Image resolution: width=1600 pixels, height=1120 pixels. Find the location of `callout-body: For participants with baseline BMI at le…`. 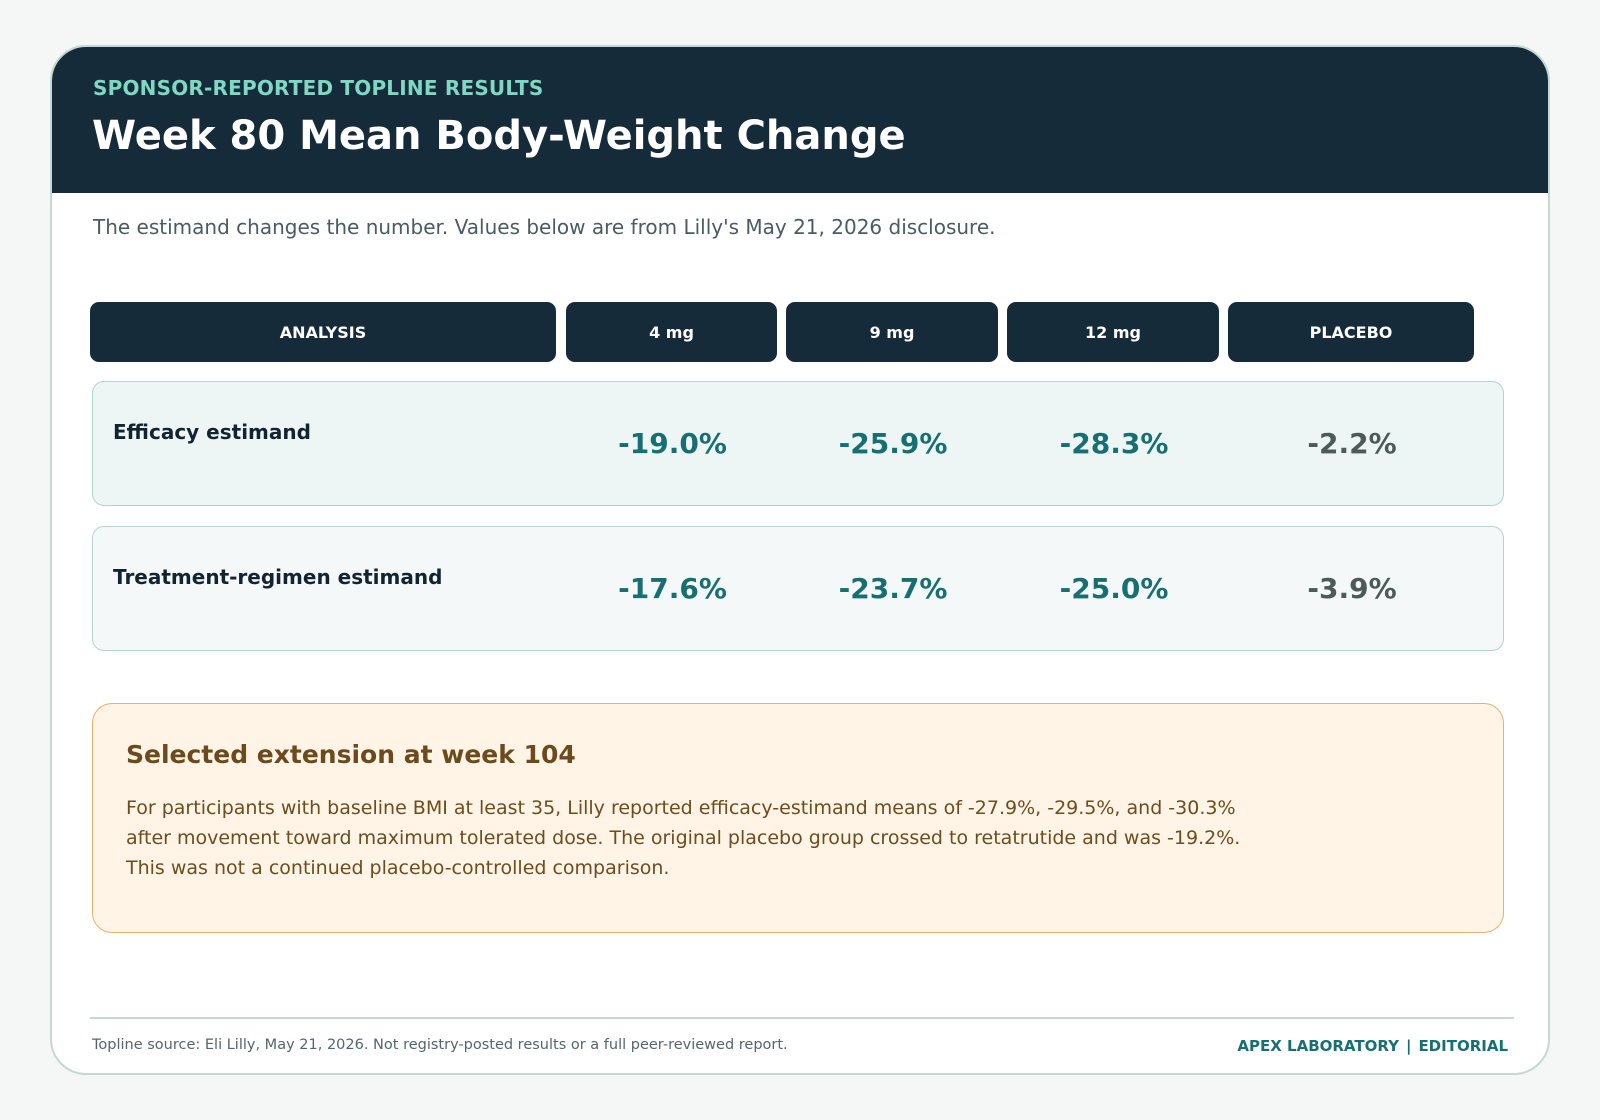

callout-body: For participants with baseline BMI at le… is located at coordinates (683, 838).